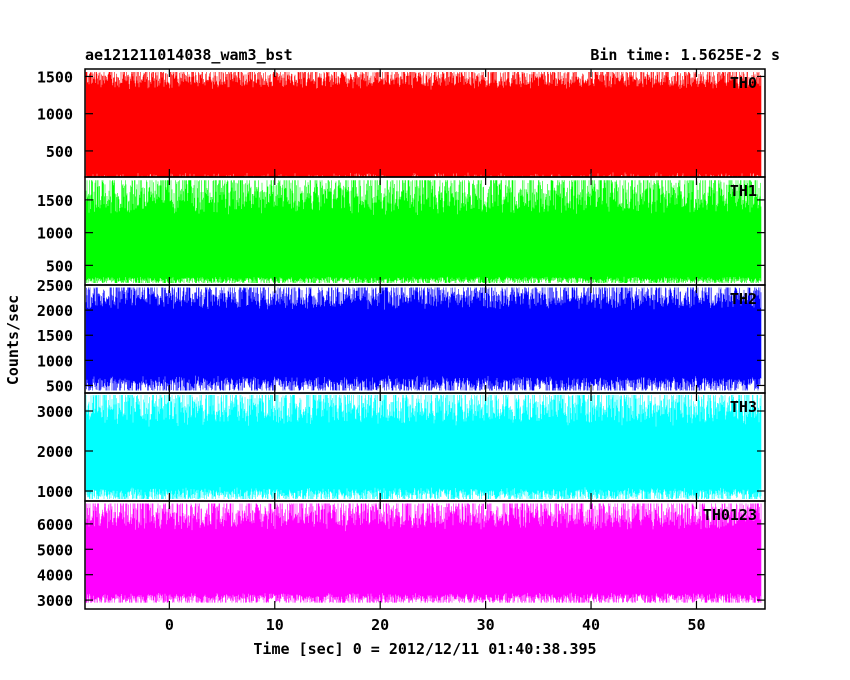 Image resolution: width=850 pixels, height=680 pixels. I want to click on x-tick-label: 30, so click(486, 625).